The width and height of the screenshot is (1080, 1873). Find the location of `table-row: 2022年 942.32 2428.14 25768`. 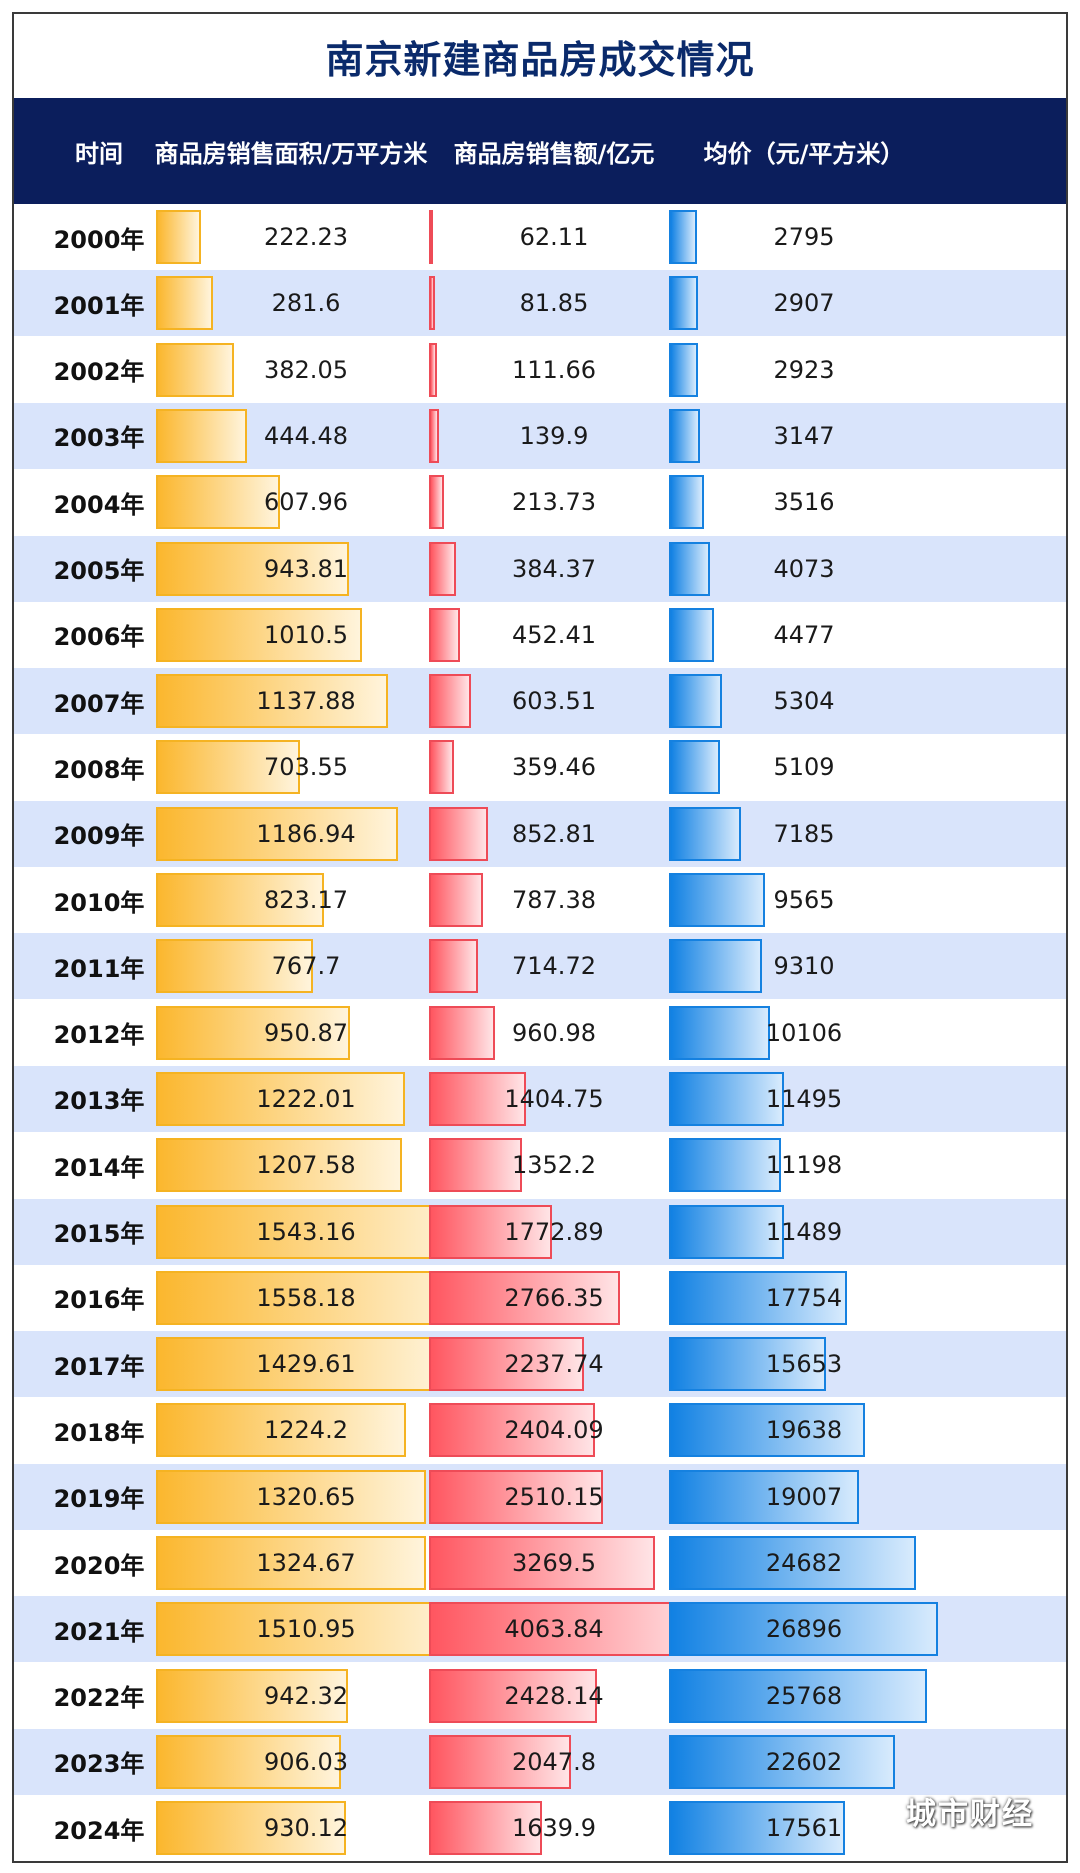

table-row: 2022年 942.32 2428.14 25768 is located at coordinates (540, 1696).